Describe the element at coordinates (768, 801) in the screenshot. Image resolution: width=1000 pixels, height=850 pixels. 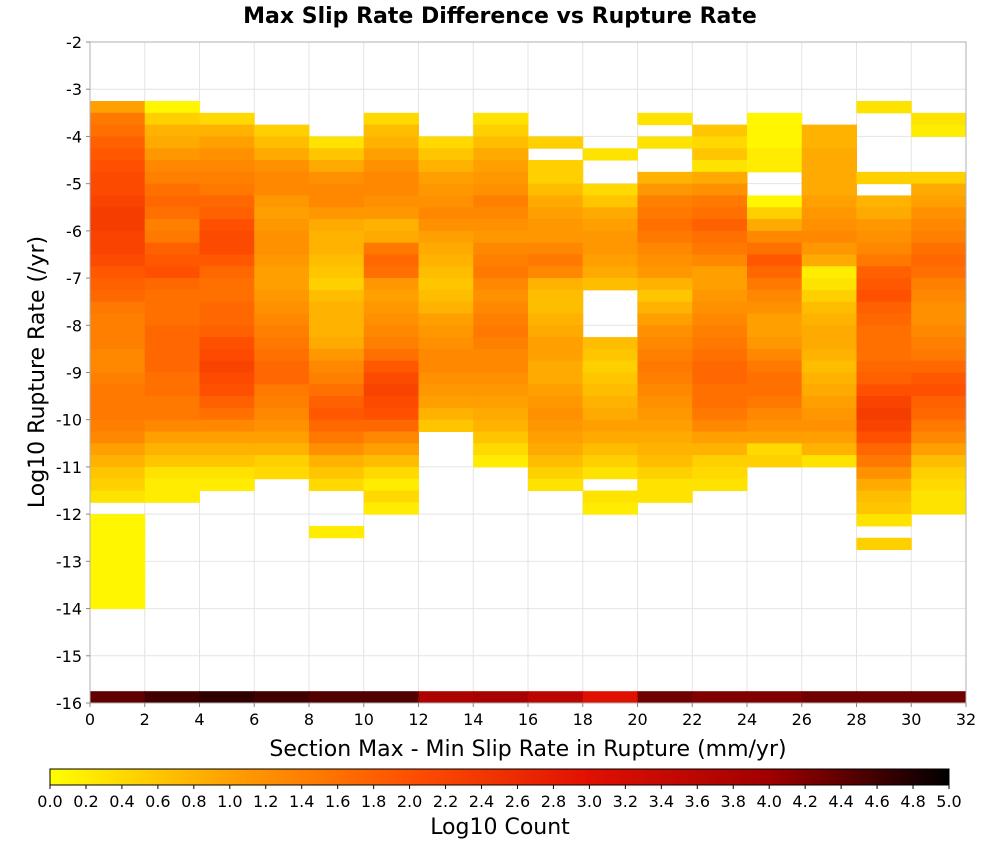
I see `colorbar-tick-label: 4.0` at that location.